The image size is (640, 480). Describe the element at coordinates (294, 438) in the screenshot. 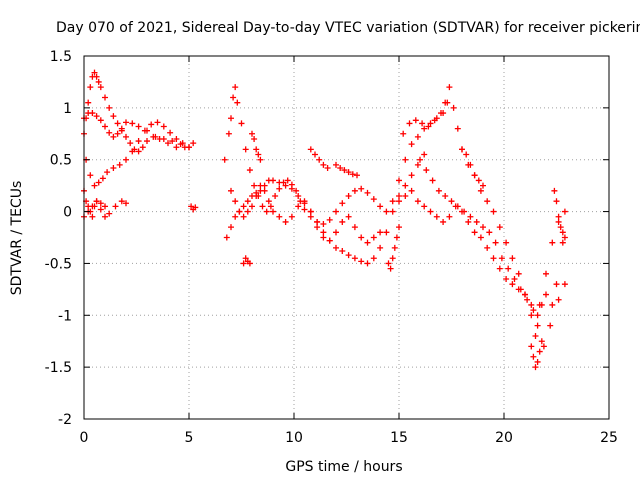

I see `x-tick-label: 10` at that location.